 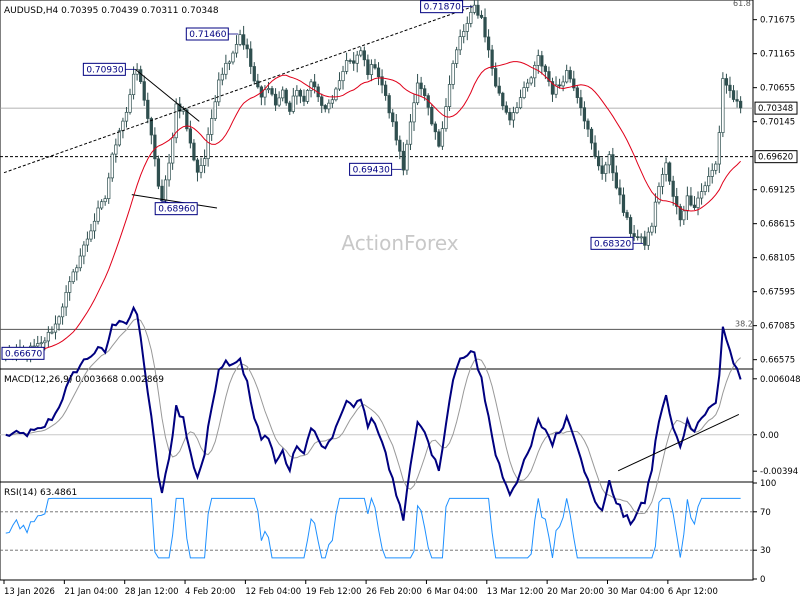 What do you see at coordinates (777, 293) in the screenshot?
I see `price-tick-label: 0.67595` at bounding box center [777, 293].